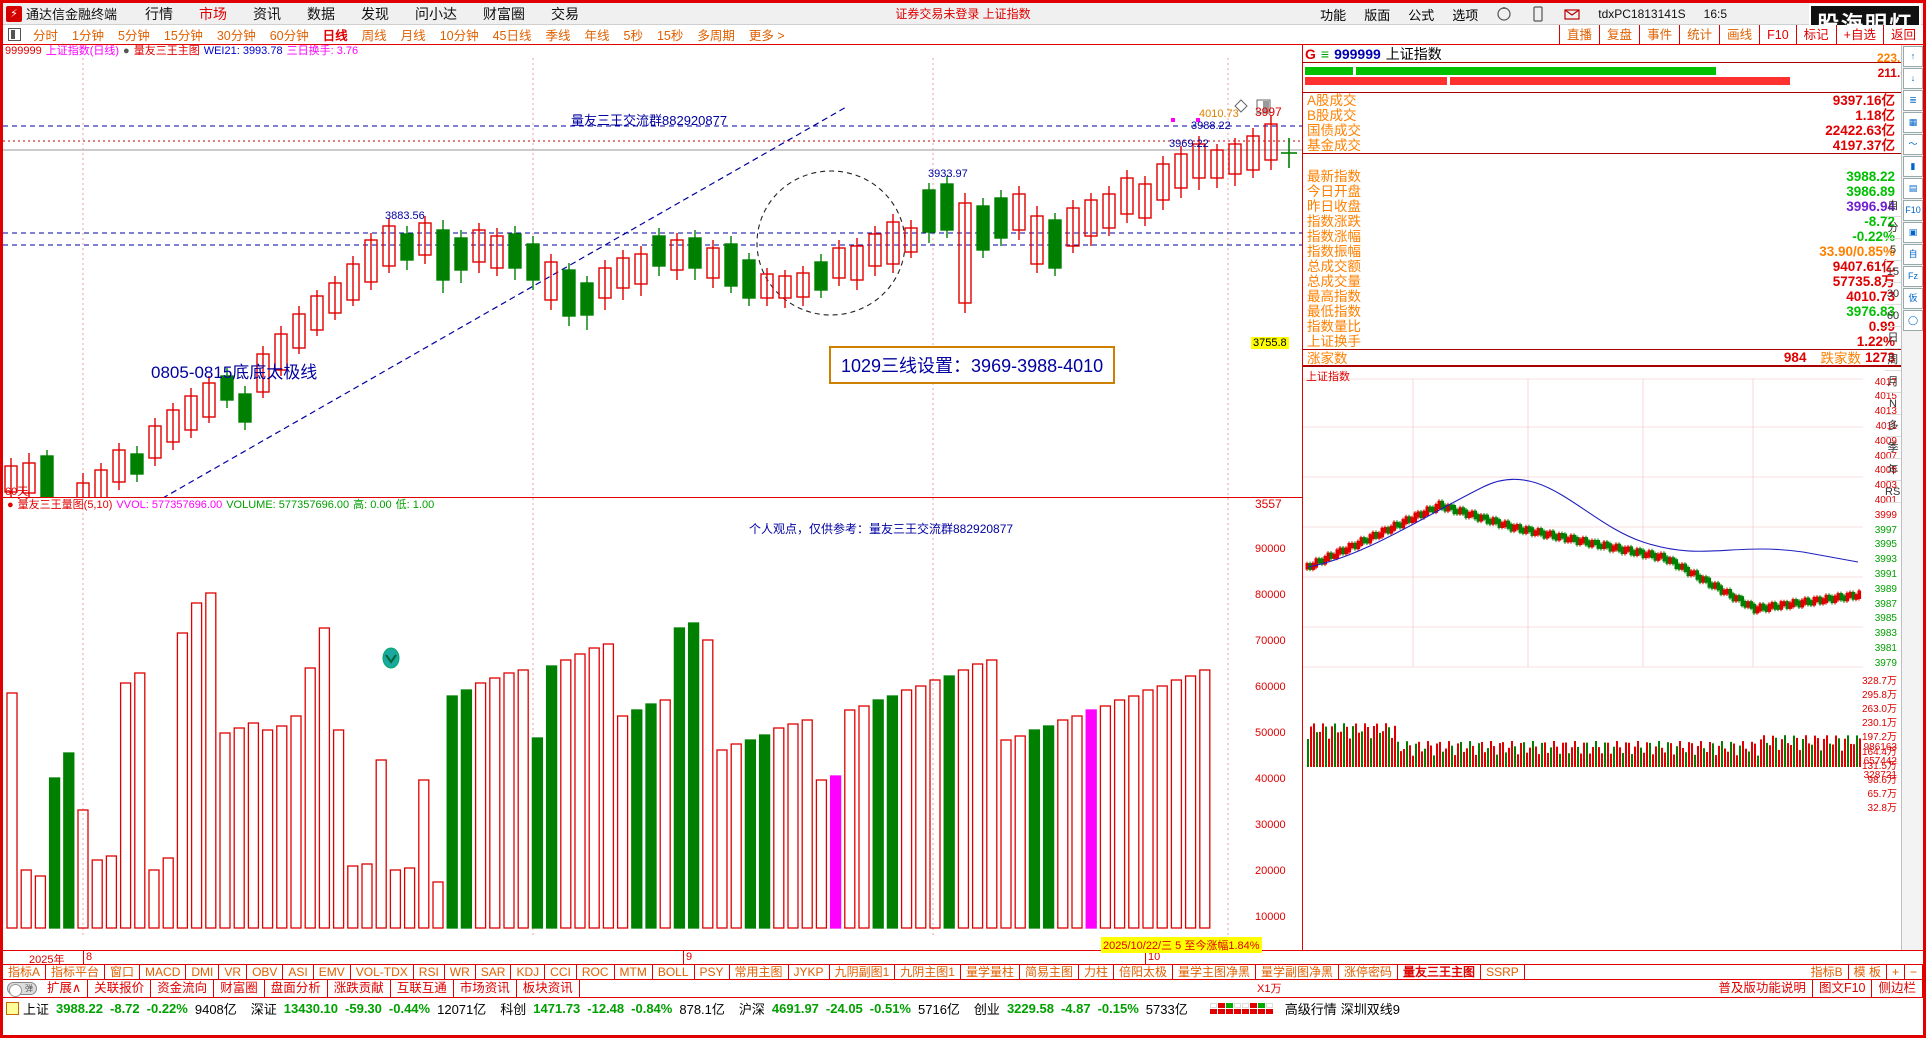 This screenshot has height=1038, width=1926. I want to click on mini-intraday-chart: 上证指数, so click(1613, 589).